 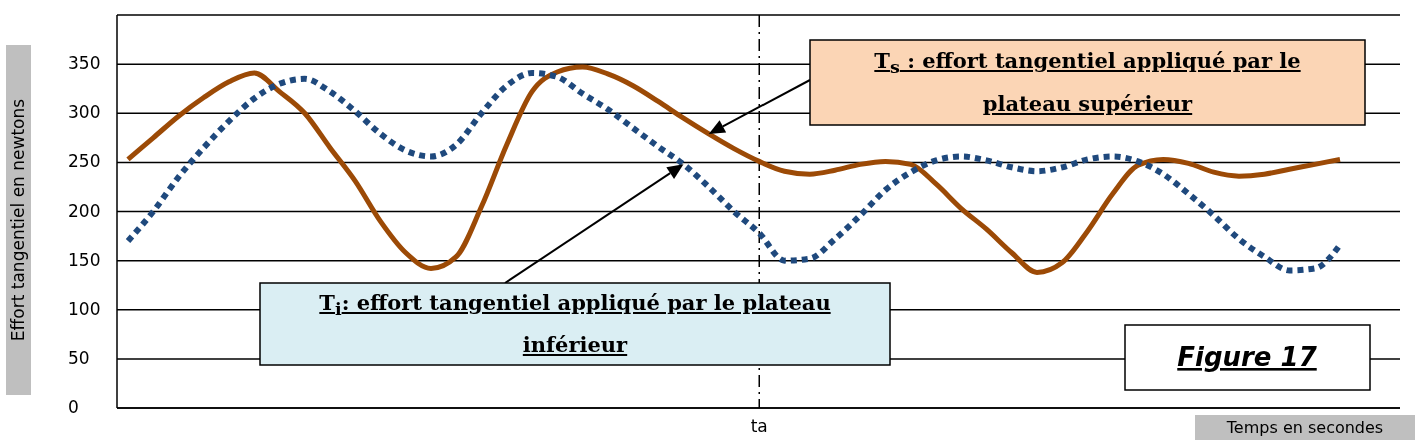 I want to click on series-label: T$_{i}$: effort tangentiel appliqué par le plateau inférieur, so click(x=575, y=324).